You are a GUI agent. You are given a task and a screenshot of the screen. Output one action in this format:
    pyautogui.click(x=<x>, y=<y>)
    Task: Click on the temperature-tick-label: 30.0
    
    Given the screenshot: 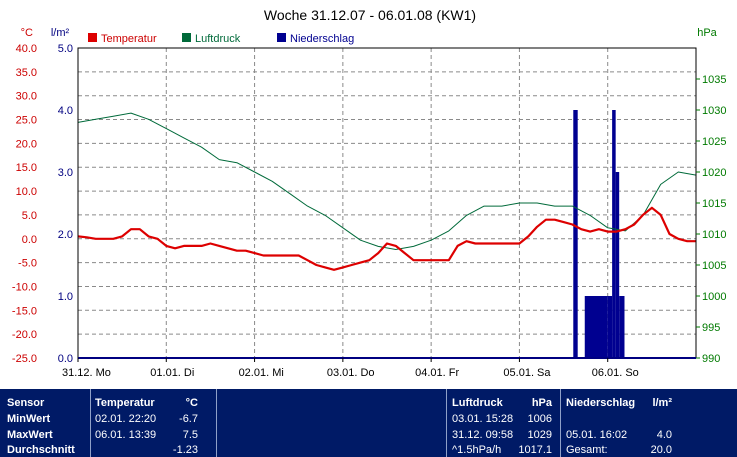 What is the action you would take?
    pyautogui.click(x=26, y=97)
    